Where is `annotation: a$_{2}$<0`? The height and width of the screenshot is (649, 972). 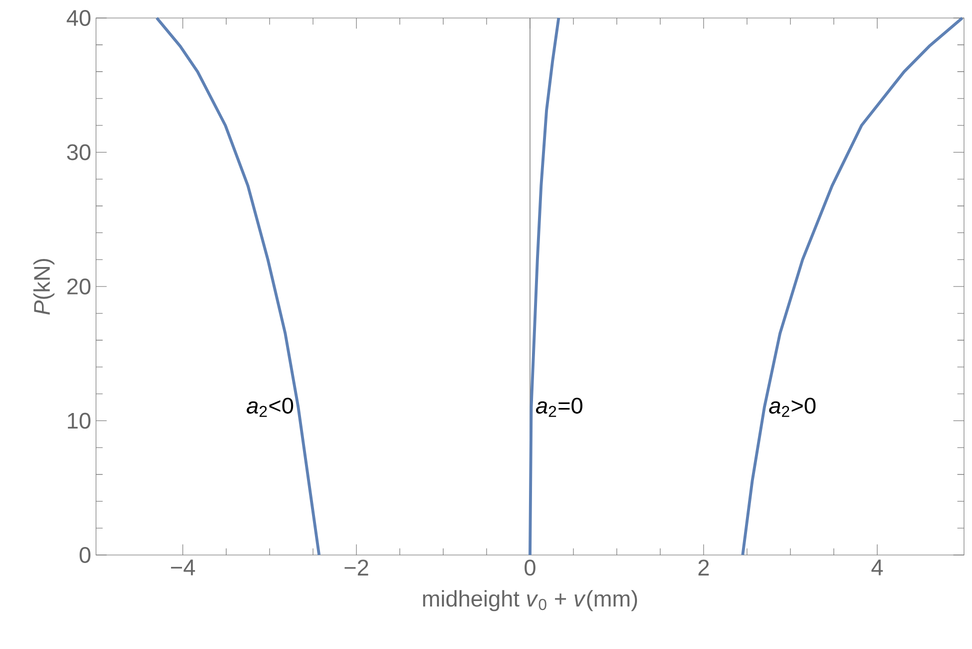 annotation: a$_{2}$<0 is located at coordinates (270, 407).